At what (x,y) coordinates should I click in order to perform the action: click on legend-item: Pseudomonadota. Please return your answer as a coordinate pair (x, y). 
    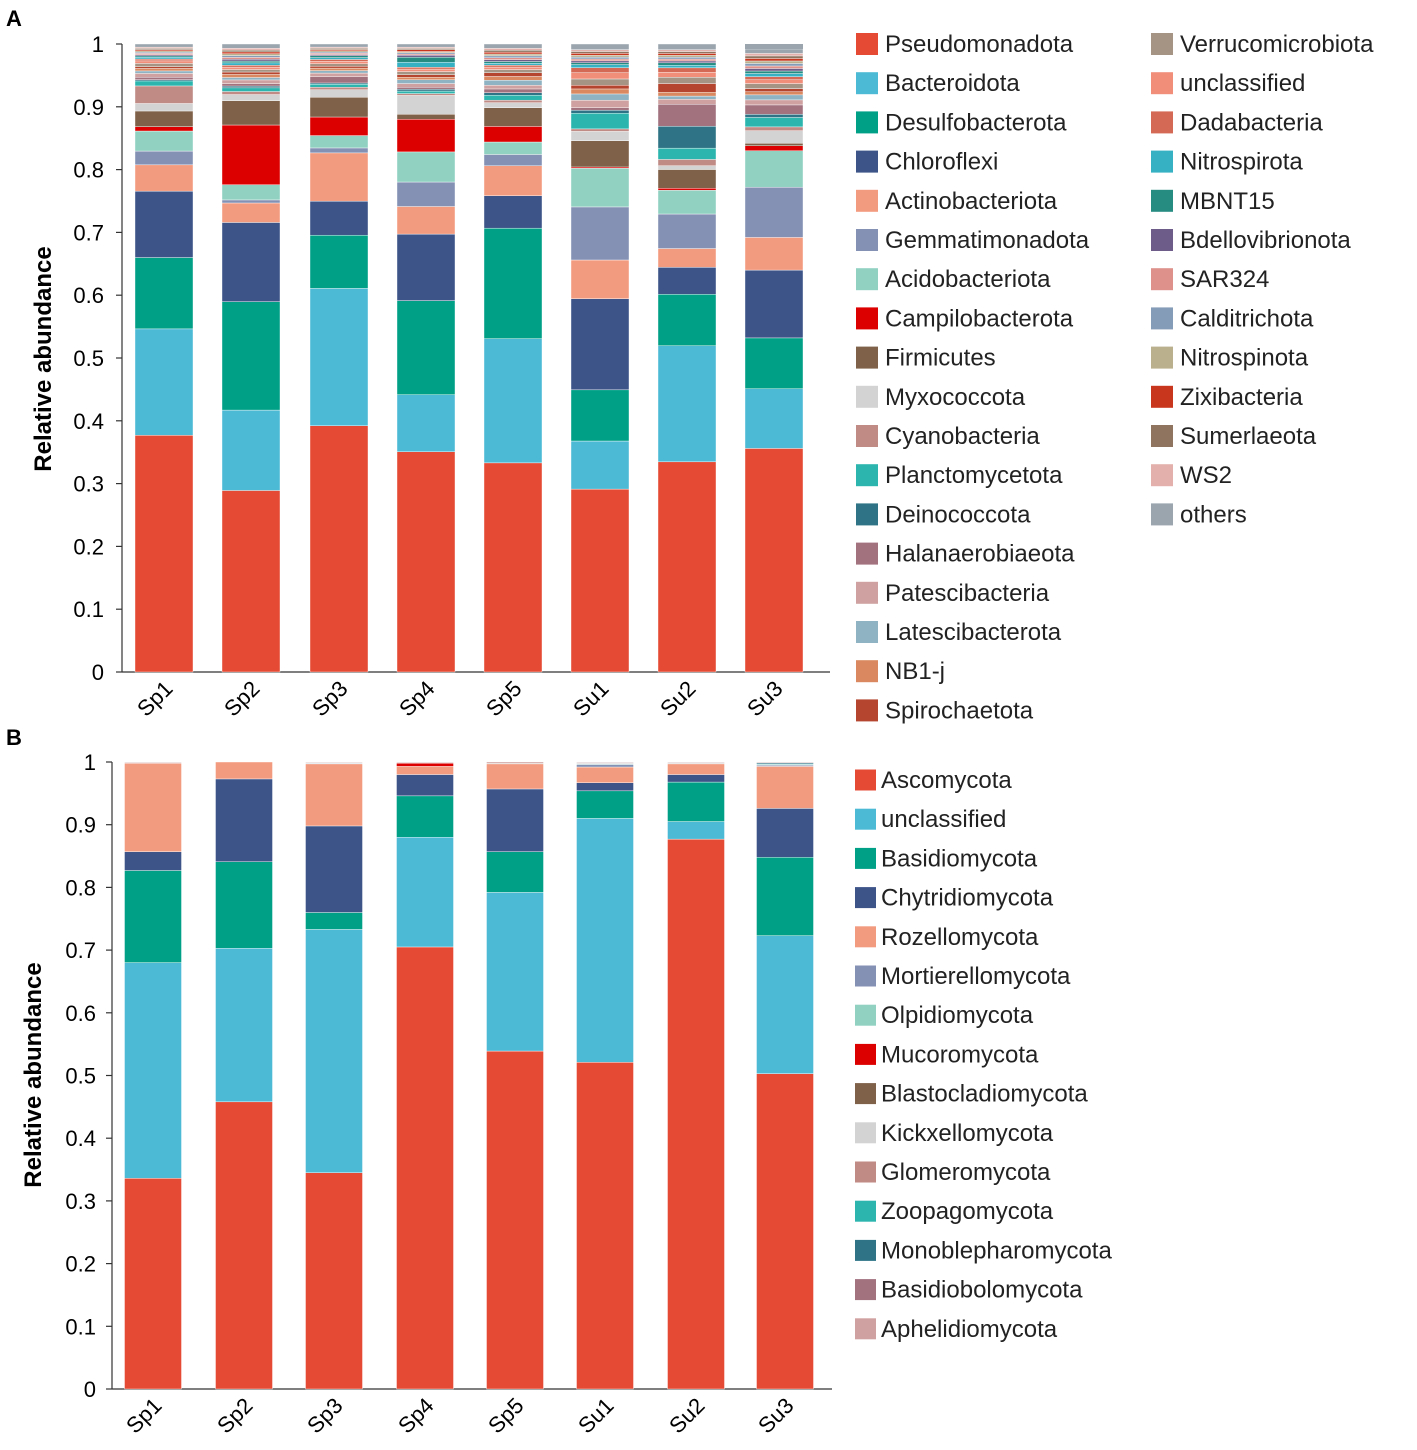
    Looking at the image, I should click on (965, 44).